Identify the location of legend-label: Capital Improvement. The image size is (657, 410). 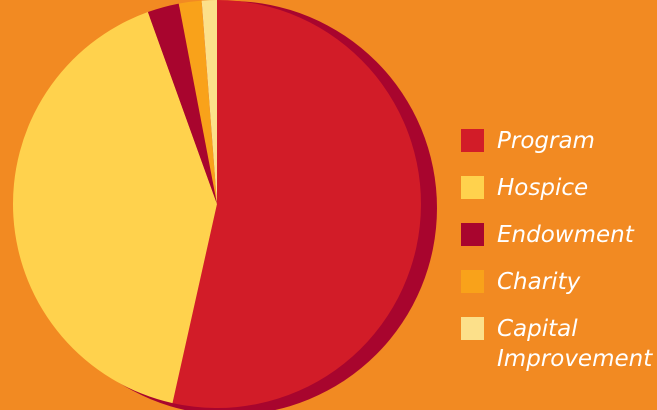
(575, 344).